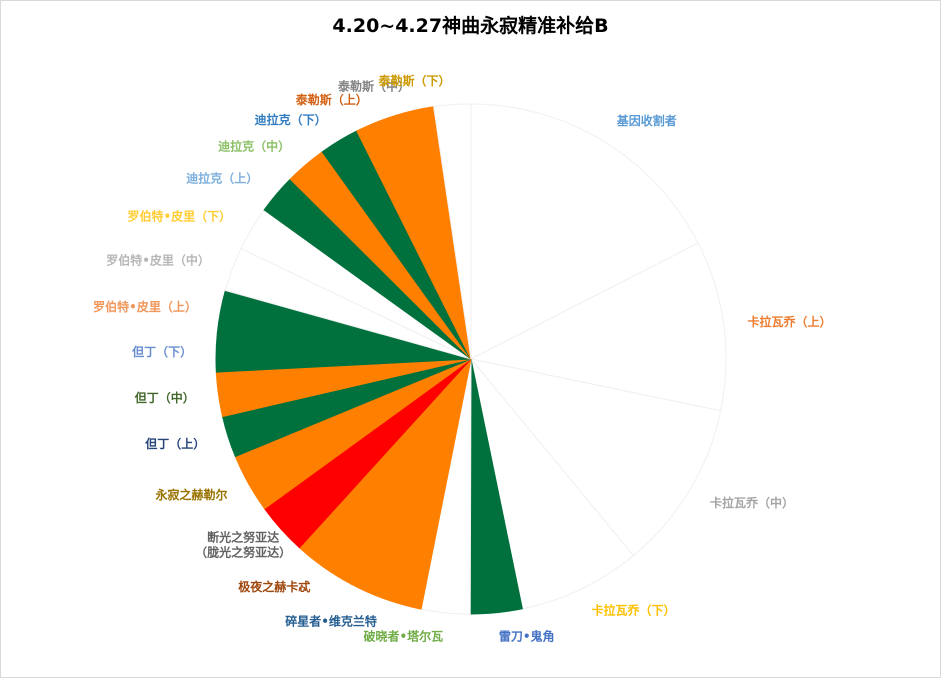 This screenshot has height=678, width=941. What do you see at coordinates (414, 80) in the screenshot?
I see `slice-label: 泰勒斯（下）` at bounding box center [414, 80].